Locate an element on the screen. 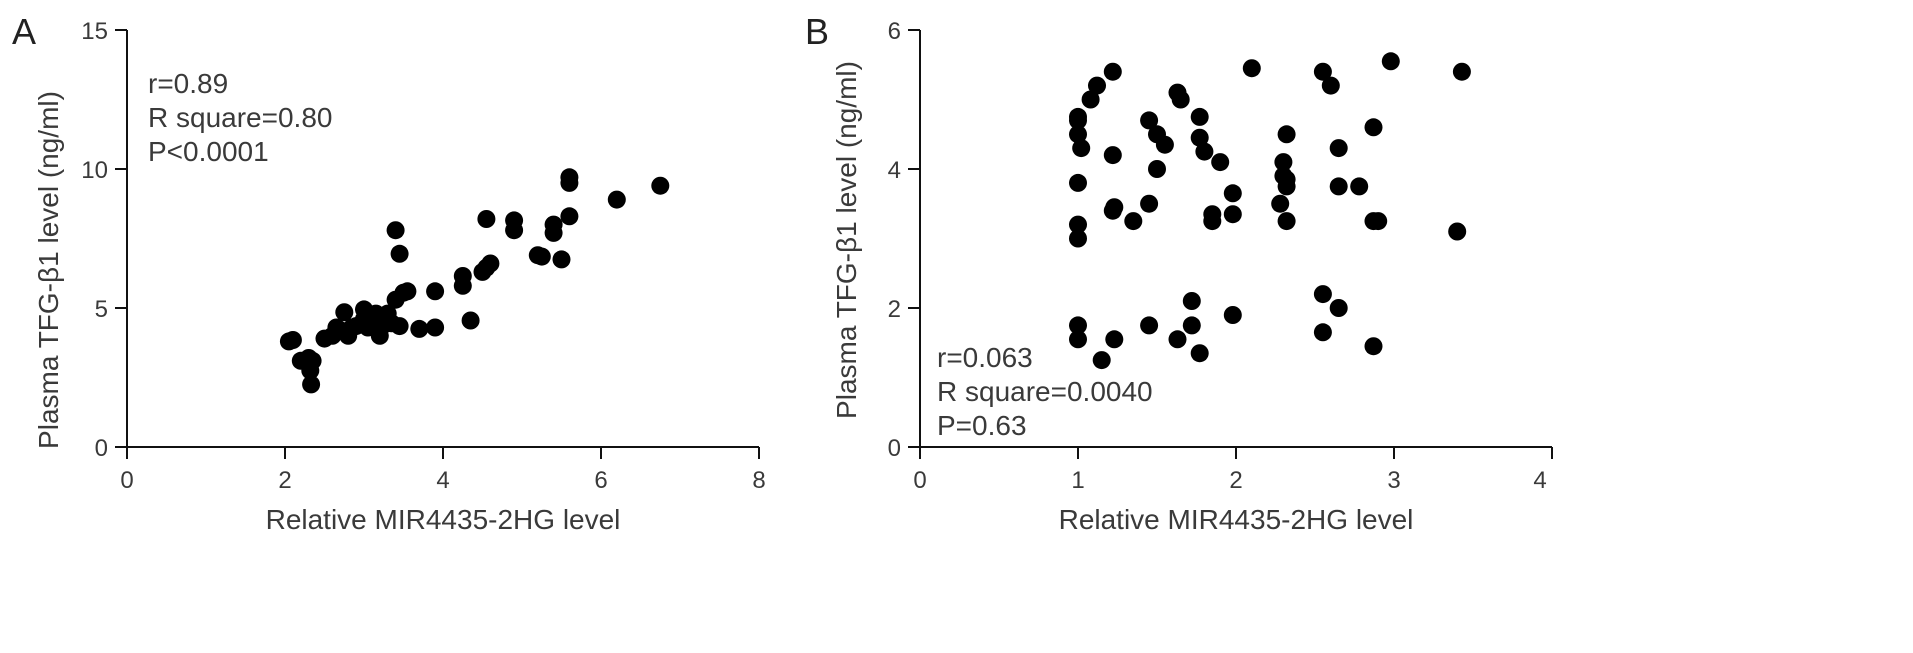  panel-a-y-tick-label: 10 is located at coordinates (94, 170).